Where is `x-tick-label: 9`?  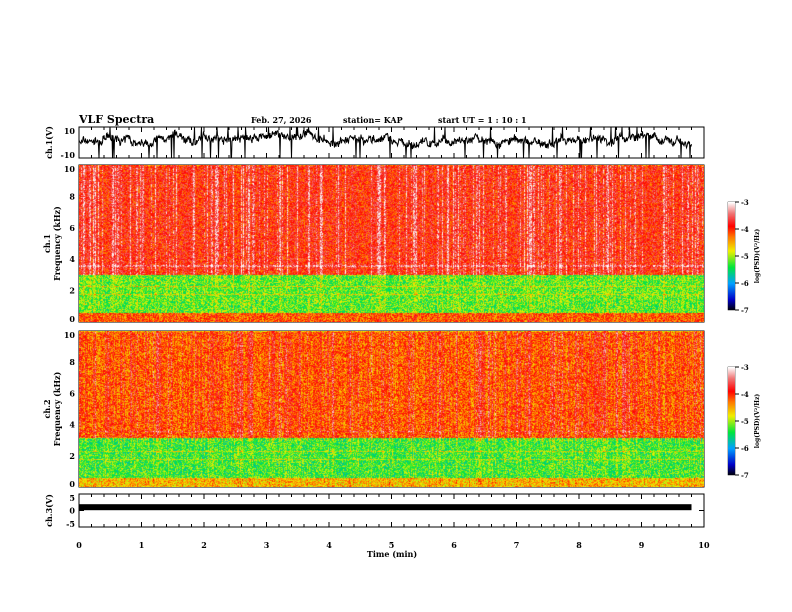 x-tick-label: 9 is located at coordinates (642, 545).